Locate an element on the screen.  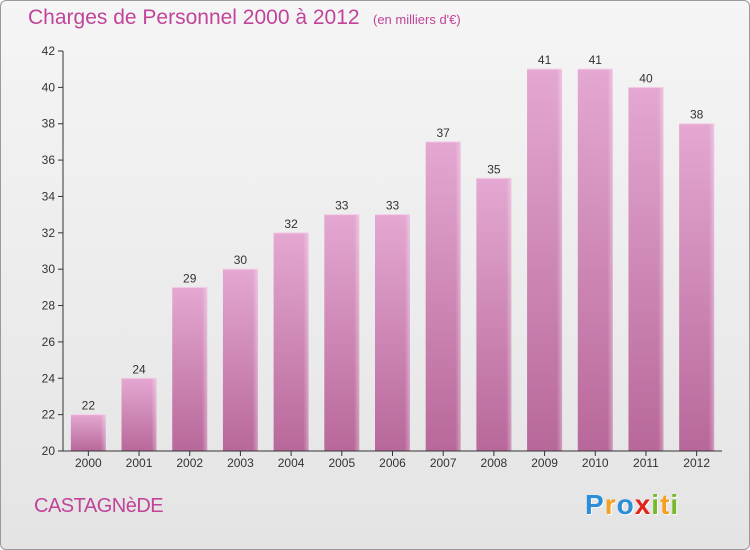
bar-value-label: 29 is located at coordinates (190, 278).